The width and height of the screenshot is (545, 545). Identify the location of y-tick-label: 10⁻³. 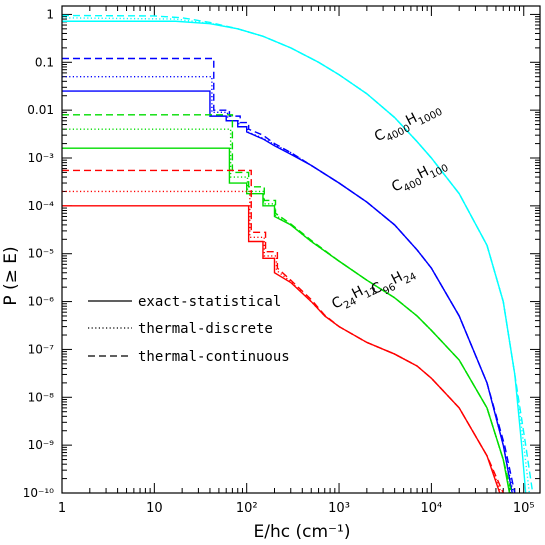
(41, 158).